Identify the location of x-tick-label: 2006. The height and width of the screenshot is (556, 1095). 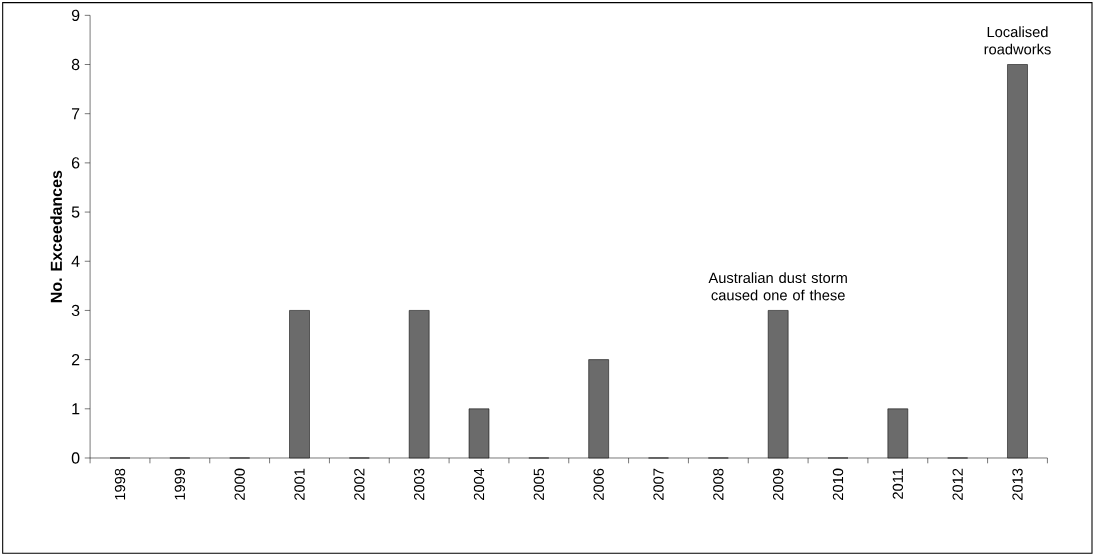
(598, 484).